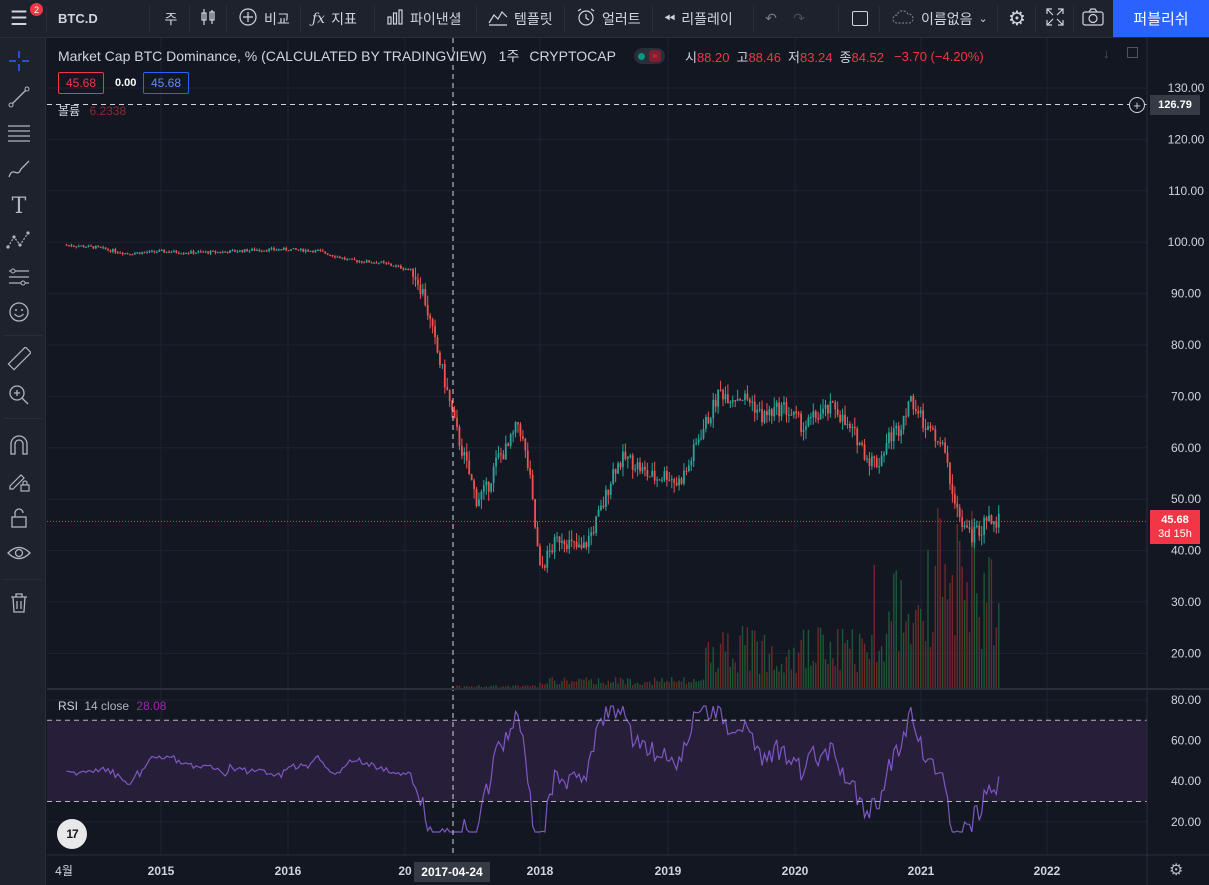  What do you see at coordinates (19, 99) in the screenshot?
I see `trend-line-tool` at bounding box center [19, 99].